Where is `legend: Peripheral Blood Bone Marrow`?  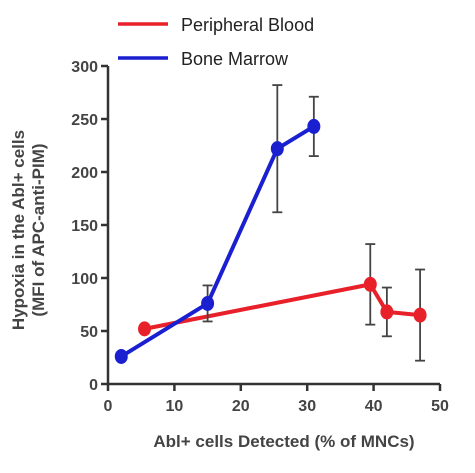
legend: Peripheral Blood Bone Marrow is located at coordinates (216, 42).